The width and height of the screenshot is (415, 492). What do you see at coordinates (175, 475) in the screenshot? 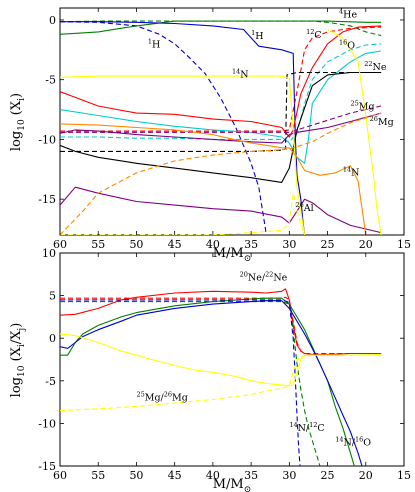
I see `bottom-x-tick-label: 45` at bounding box center [175, 475].